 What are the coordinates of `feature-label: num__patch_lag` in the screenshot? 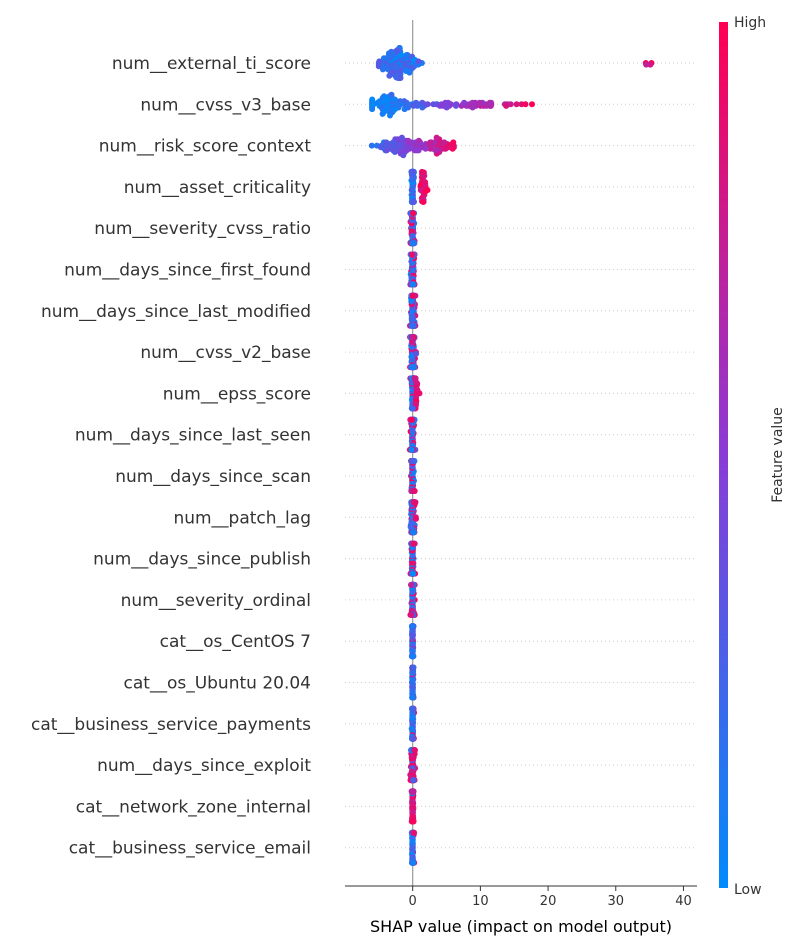 It's located at (242, 518).